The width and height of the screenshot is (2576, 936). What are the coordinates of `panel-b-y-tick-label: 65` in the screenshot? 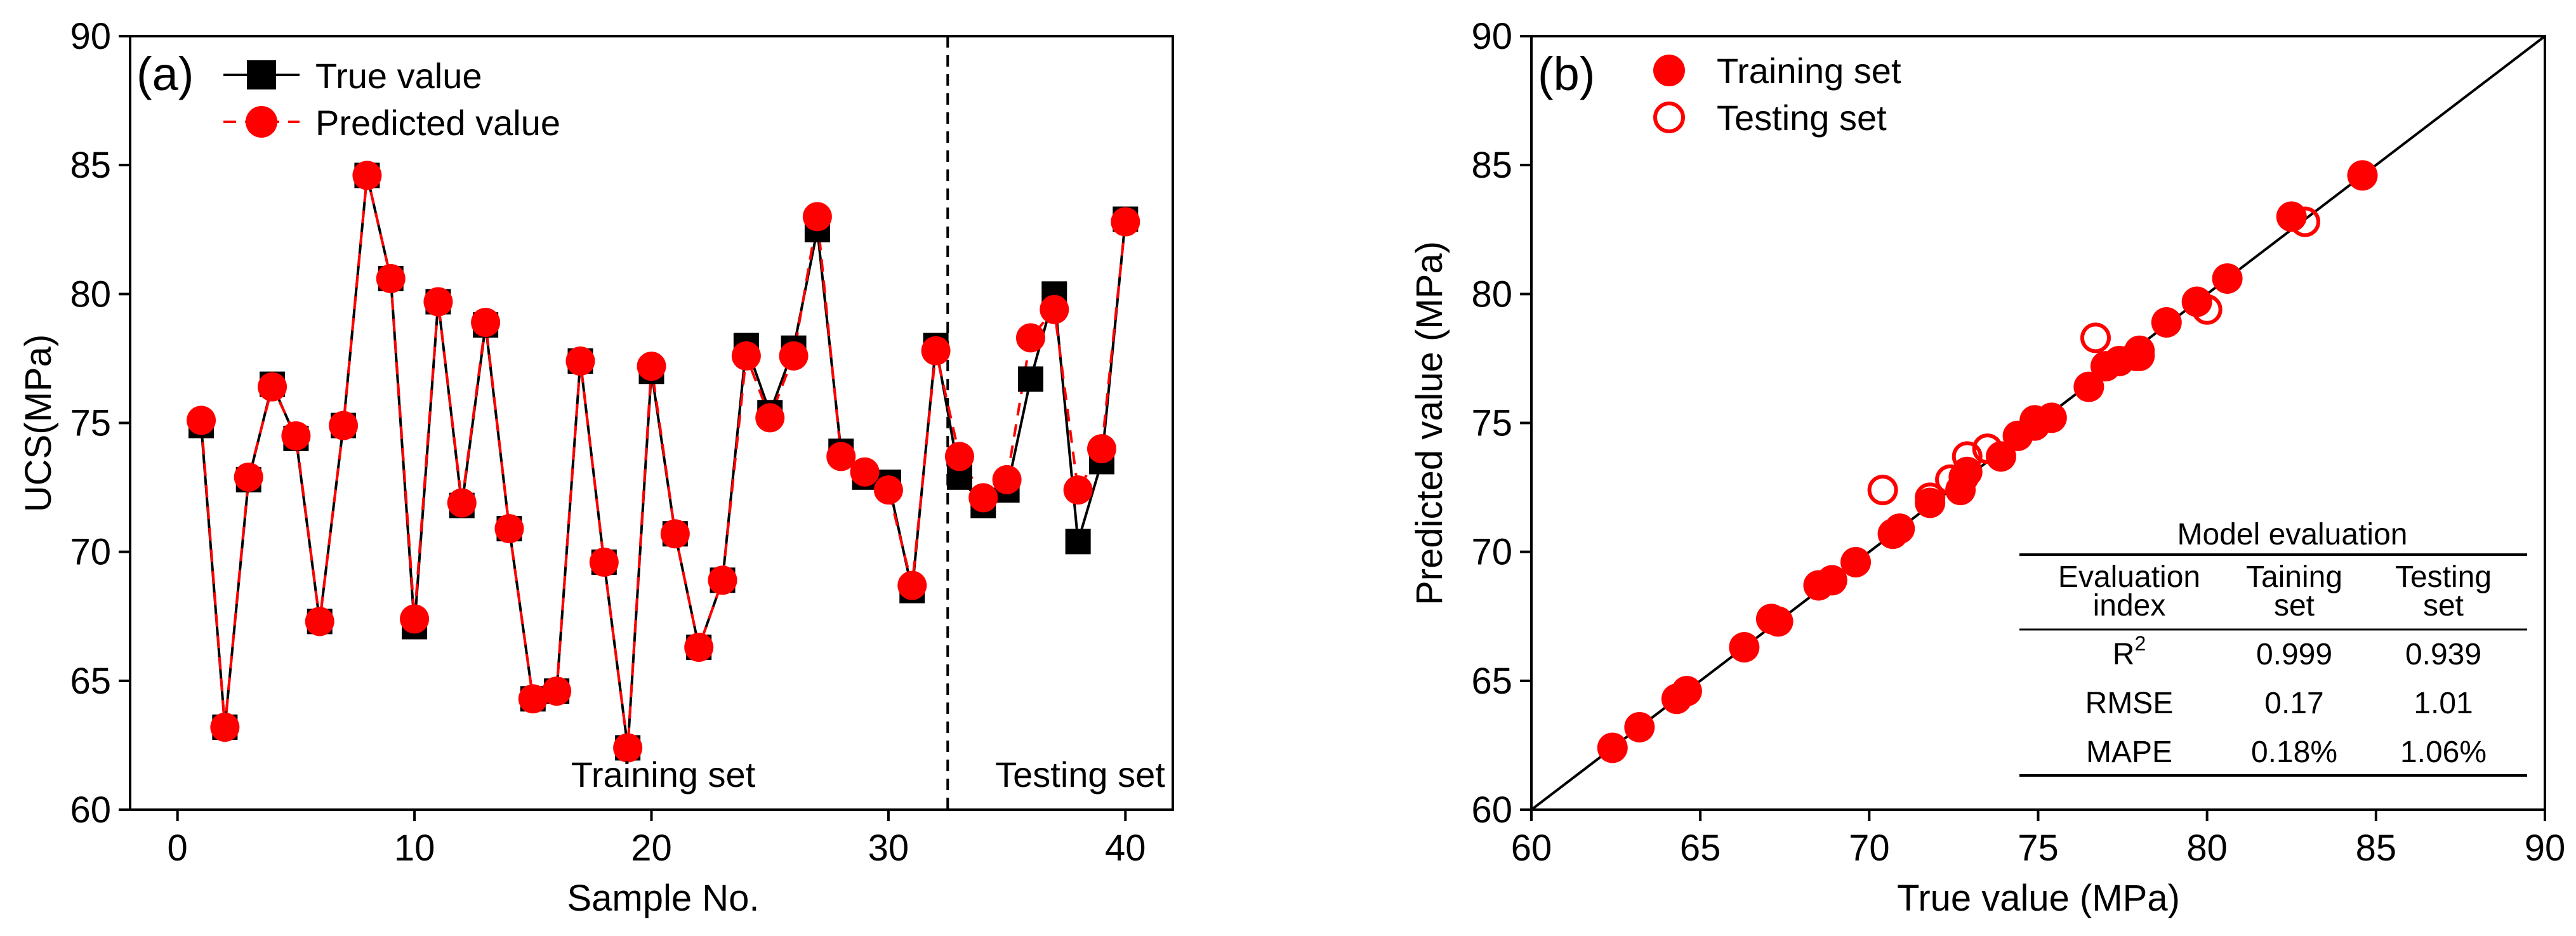 It's located at (1492, 681).